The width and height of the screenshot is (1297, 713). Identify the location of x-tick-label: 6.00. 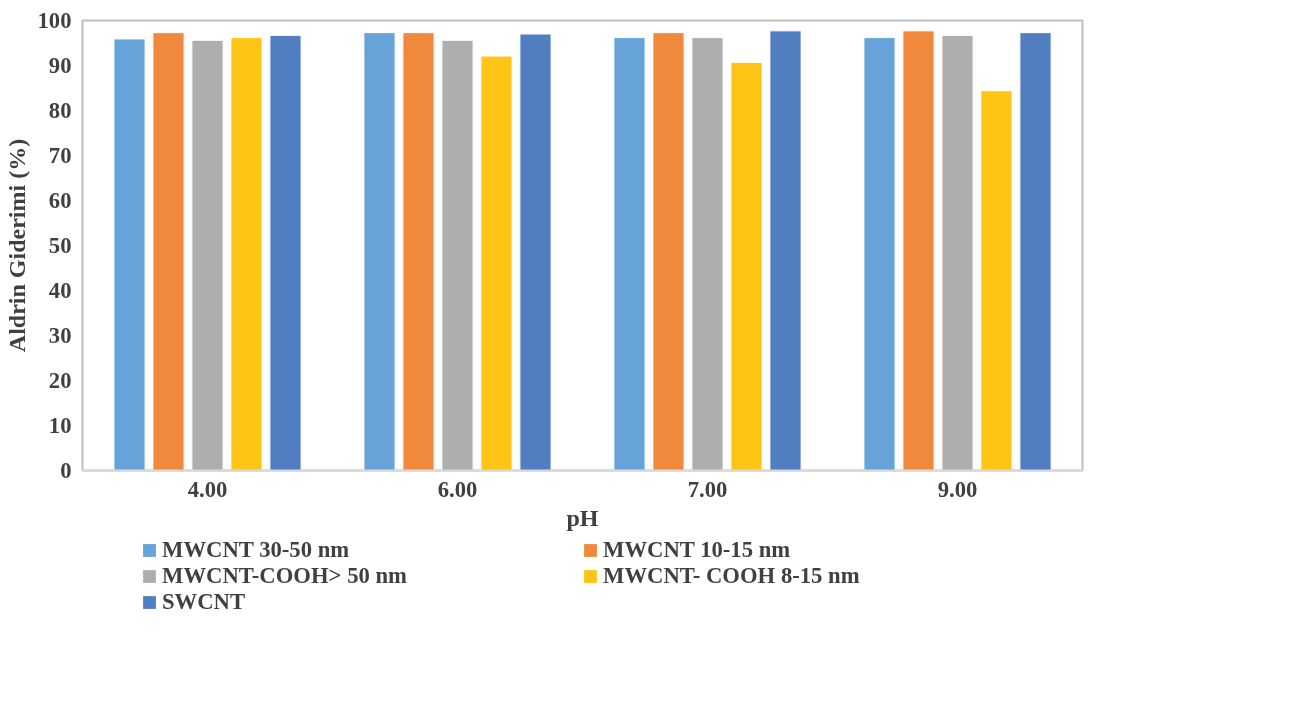
(457, 489).